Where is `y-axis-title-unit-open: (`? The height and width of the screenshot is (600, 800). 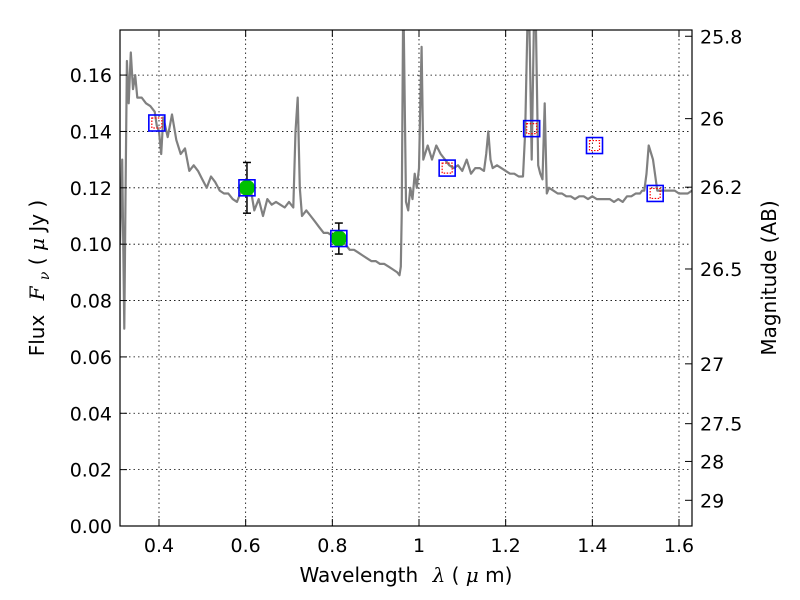 y-axis-title-unit-open: ( is located at coordinates (37, 261).